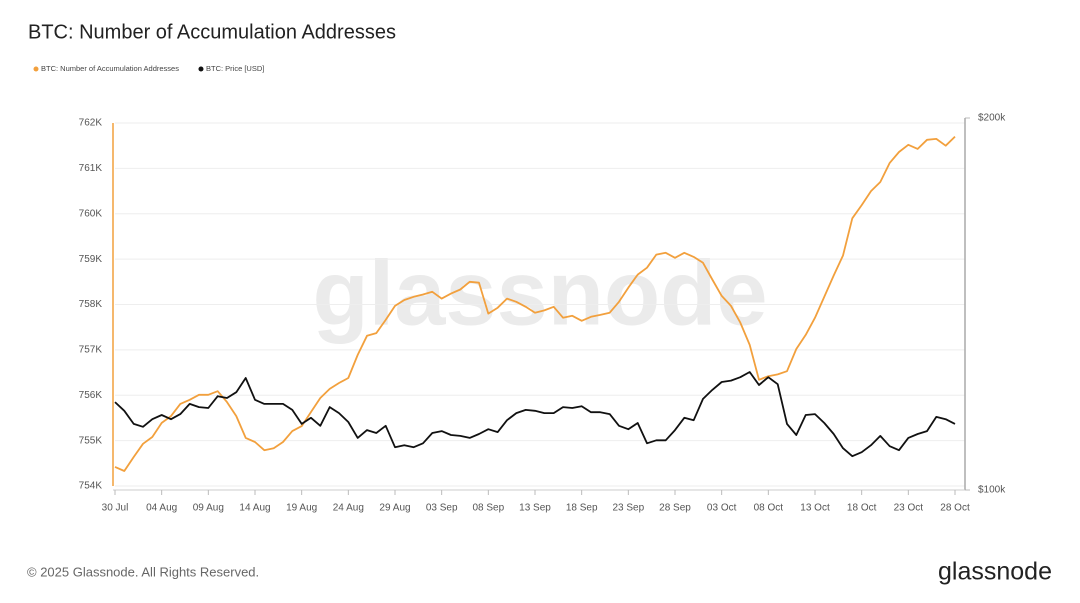 The width and height of the screenshot is (1080, 603). I want to click on legend-label: BTC: Number of Accumulation Addresses, so click(110, 68).